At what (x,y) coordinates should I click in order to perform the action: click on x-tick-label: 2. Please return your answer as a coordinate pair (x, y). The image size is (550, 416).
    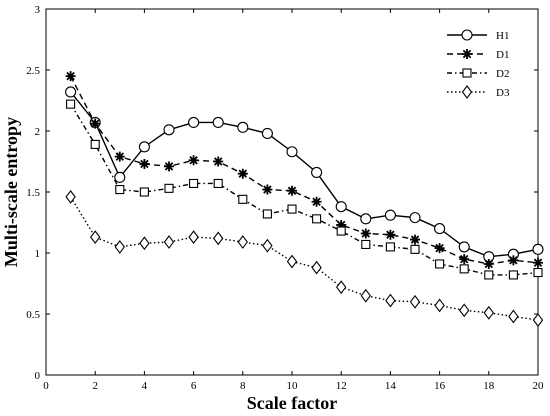
    Looking at the image, I should click on (95, 386).